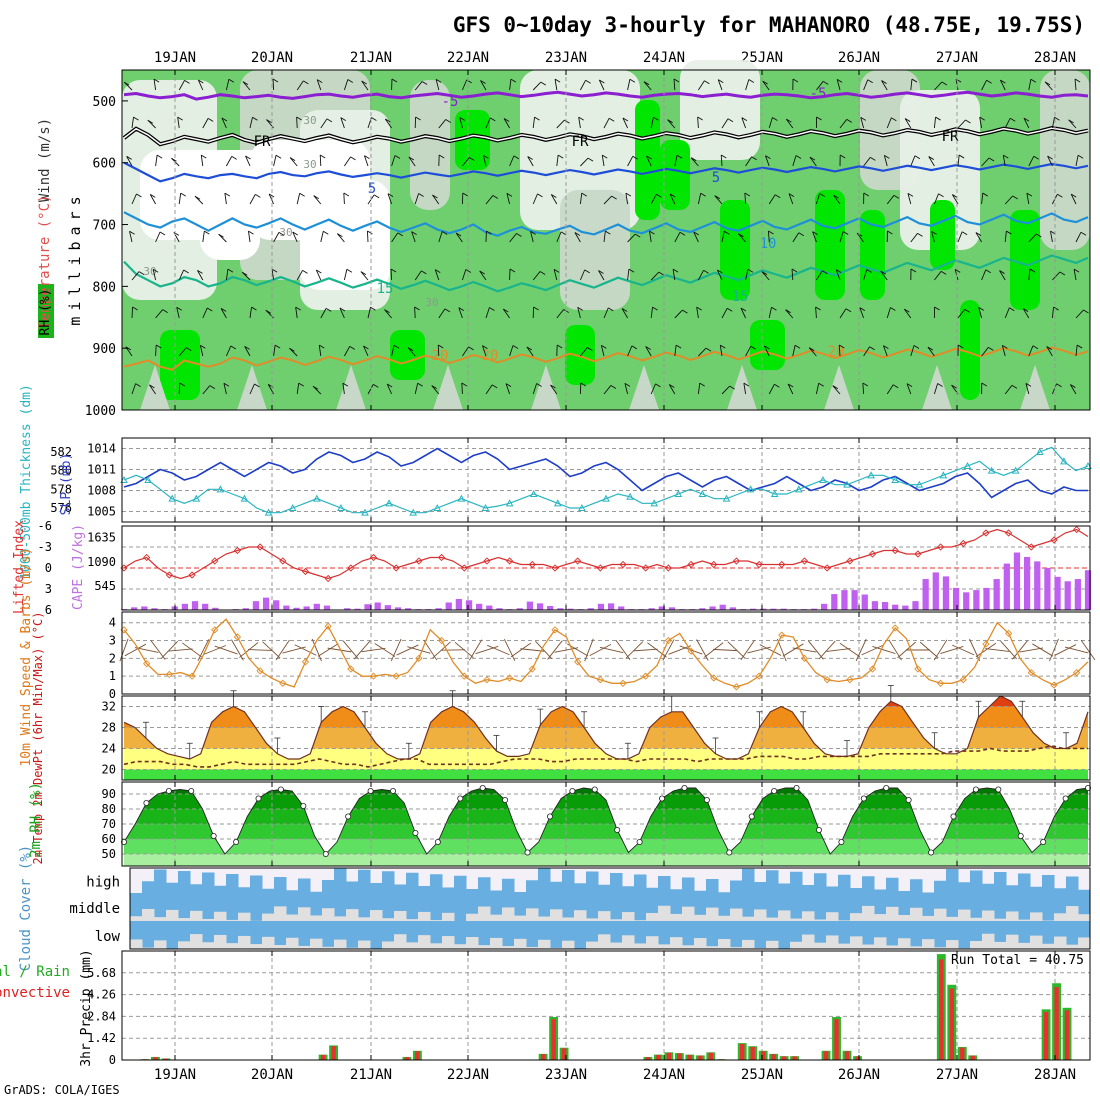  What do you see at coordinates (371, 1075) in the screenshot?
I see `date-label-bottom: 21JAN` at bounding box center [371, 1075].